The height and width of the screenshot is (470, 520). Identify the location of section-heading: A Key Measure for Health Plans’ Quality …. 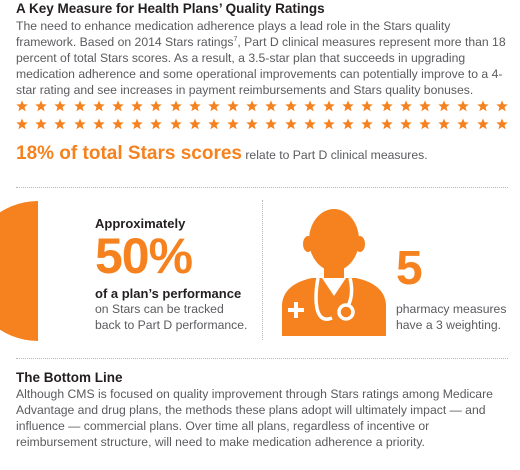
(170, 8).